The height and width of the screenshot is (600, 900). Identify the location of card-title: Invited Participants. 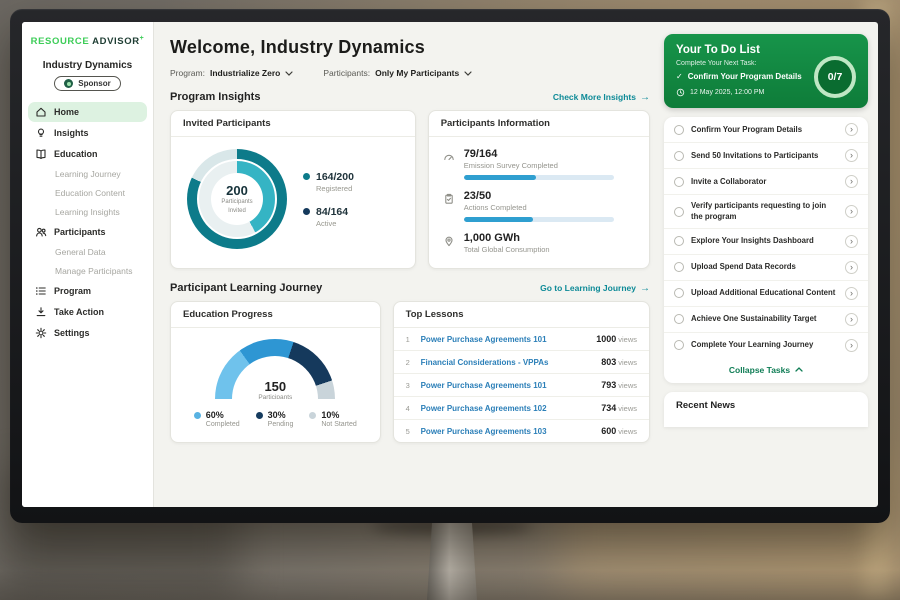
(293, 124).